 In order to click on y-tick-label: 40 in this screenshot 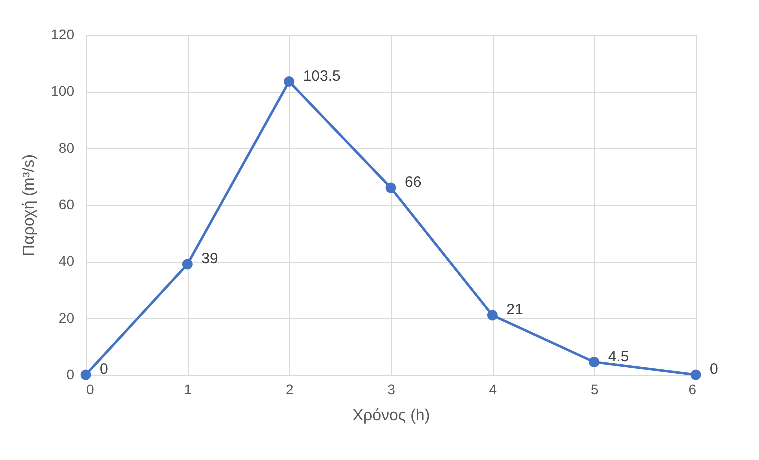, I will do `click(66, 261)`.